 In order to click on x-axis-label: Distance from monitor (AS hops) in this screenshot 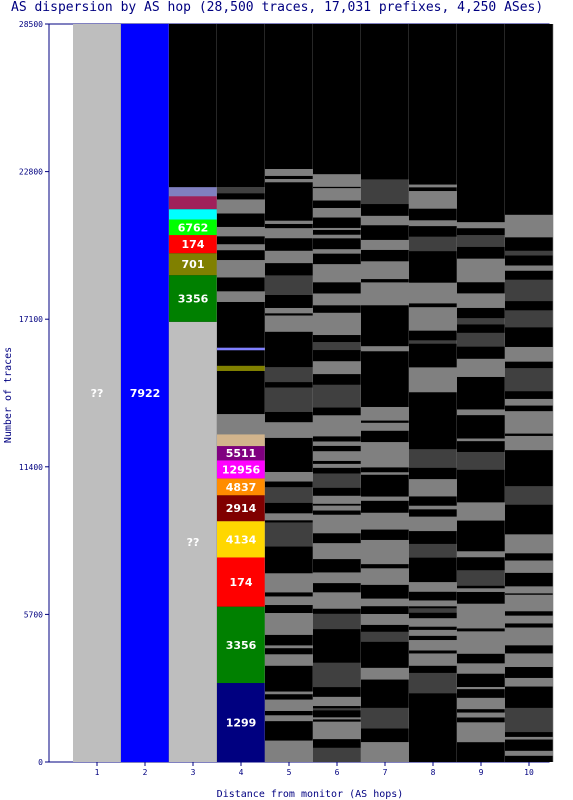, I will do `click(310, 794)`.